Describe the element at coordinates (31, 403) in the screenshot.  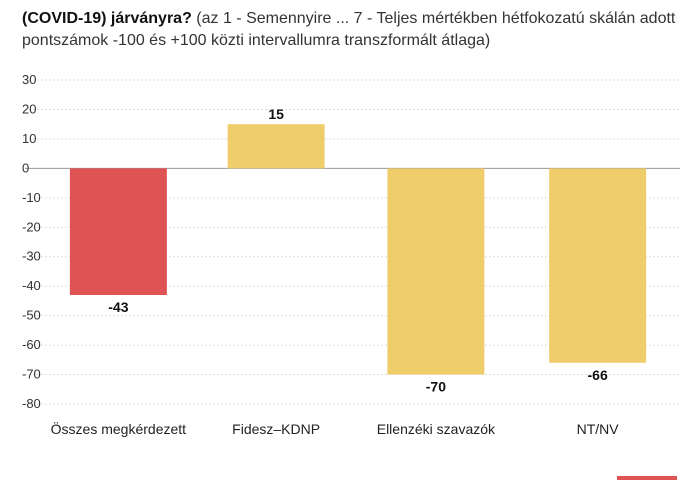
I see `y-tick-label: -80` at that location.